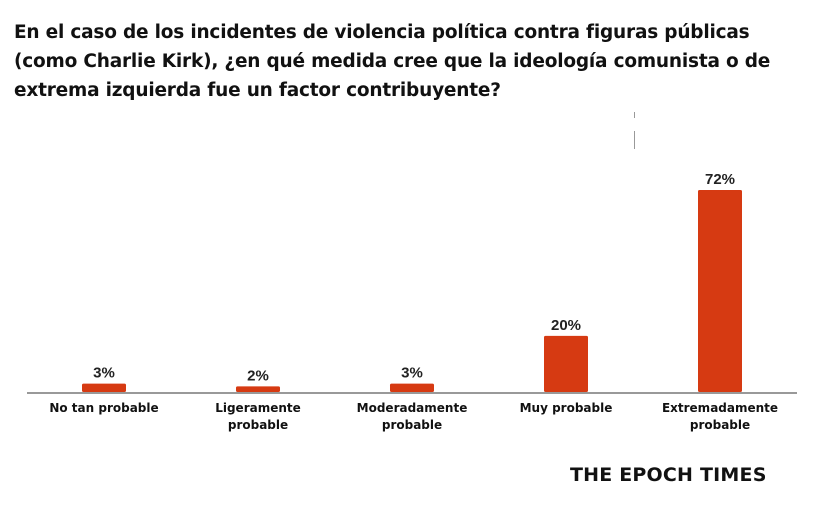 Image resolution: width=822 pixels, height=521 pixels. Describe the element at coordinates (668, 475) in the screenshot. I see `source-logo: THE EPOCH TIMES` at that location.